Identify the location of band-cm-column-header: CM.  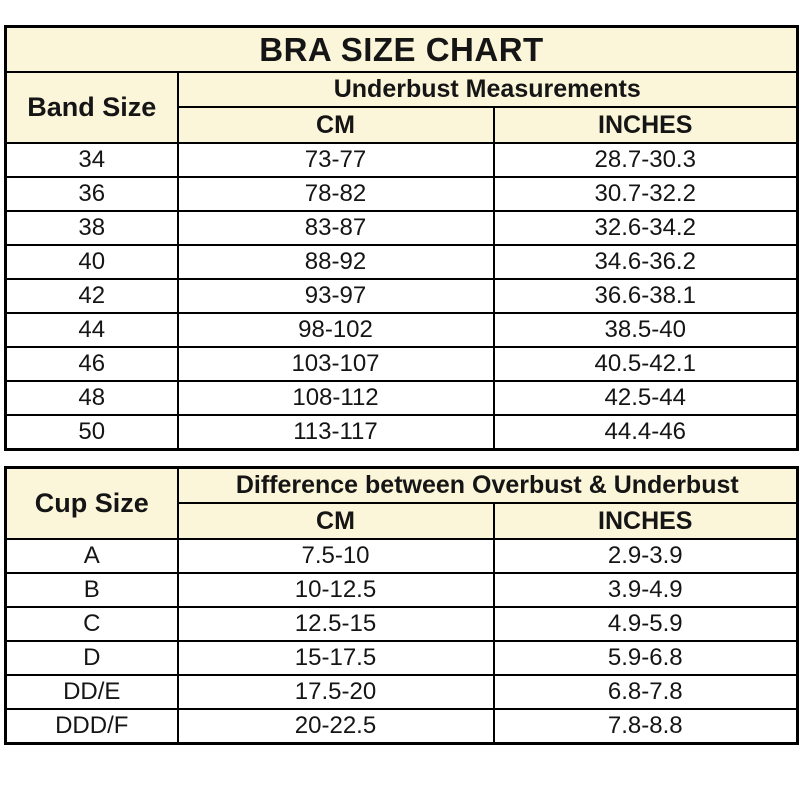
(335, 125).